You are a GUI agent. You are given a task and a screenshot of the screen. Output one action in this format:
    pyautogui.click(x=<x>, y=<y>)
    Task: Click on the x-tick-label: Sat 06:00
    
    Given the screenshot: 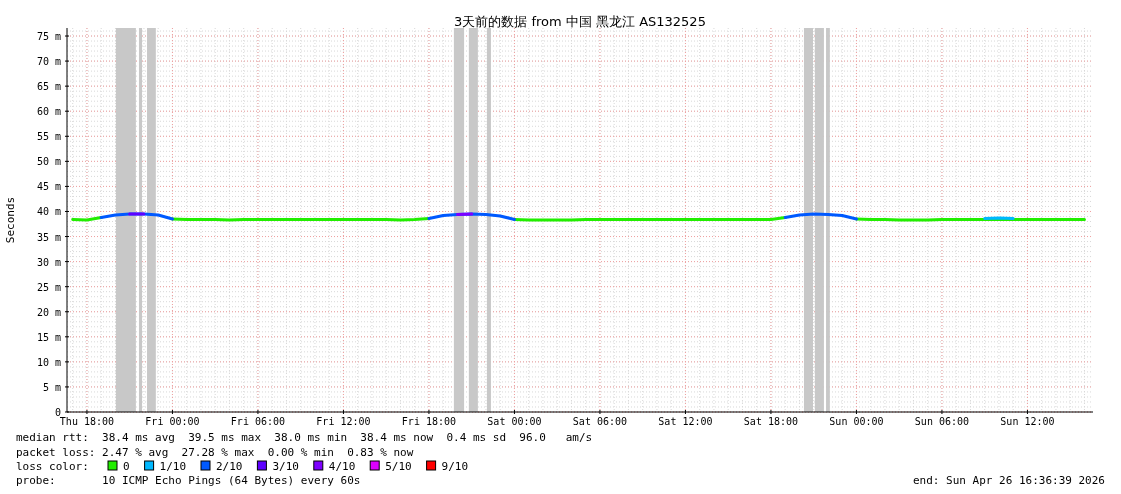 What is the action you would take?
    pyautogui.click(x=600, y=421)
    